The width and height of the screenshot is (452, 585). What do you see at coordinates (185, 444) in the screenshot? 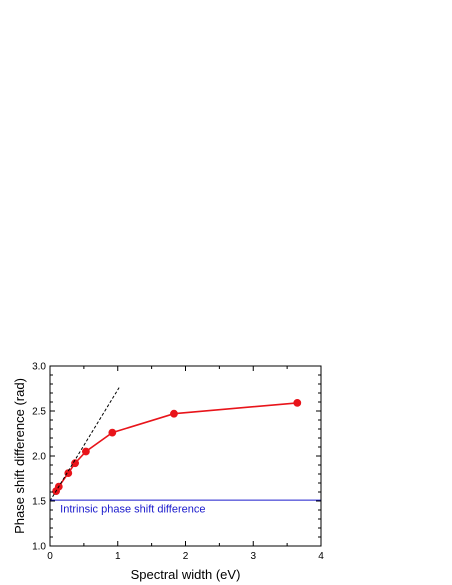
I see `plot-area` at bounding box center [185, 444].